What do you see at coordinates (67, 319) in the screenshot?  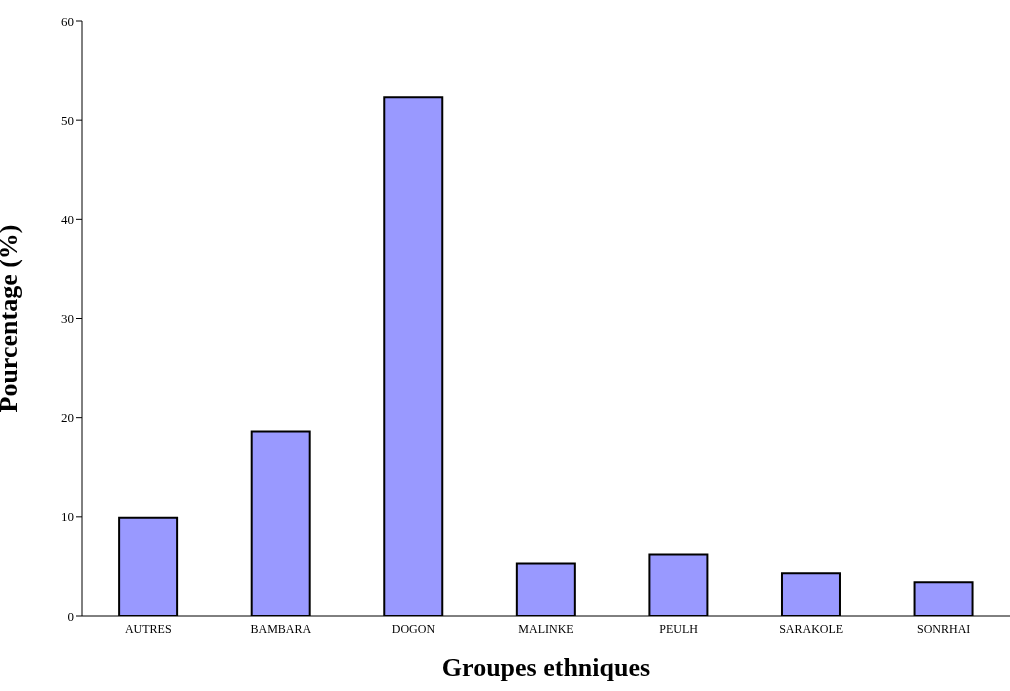 I see `y-tick-label: 30` at bounding box center [67, 319].